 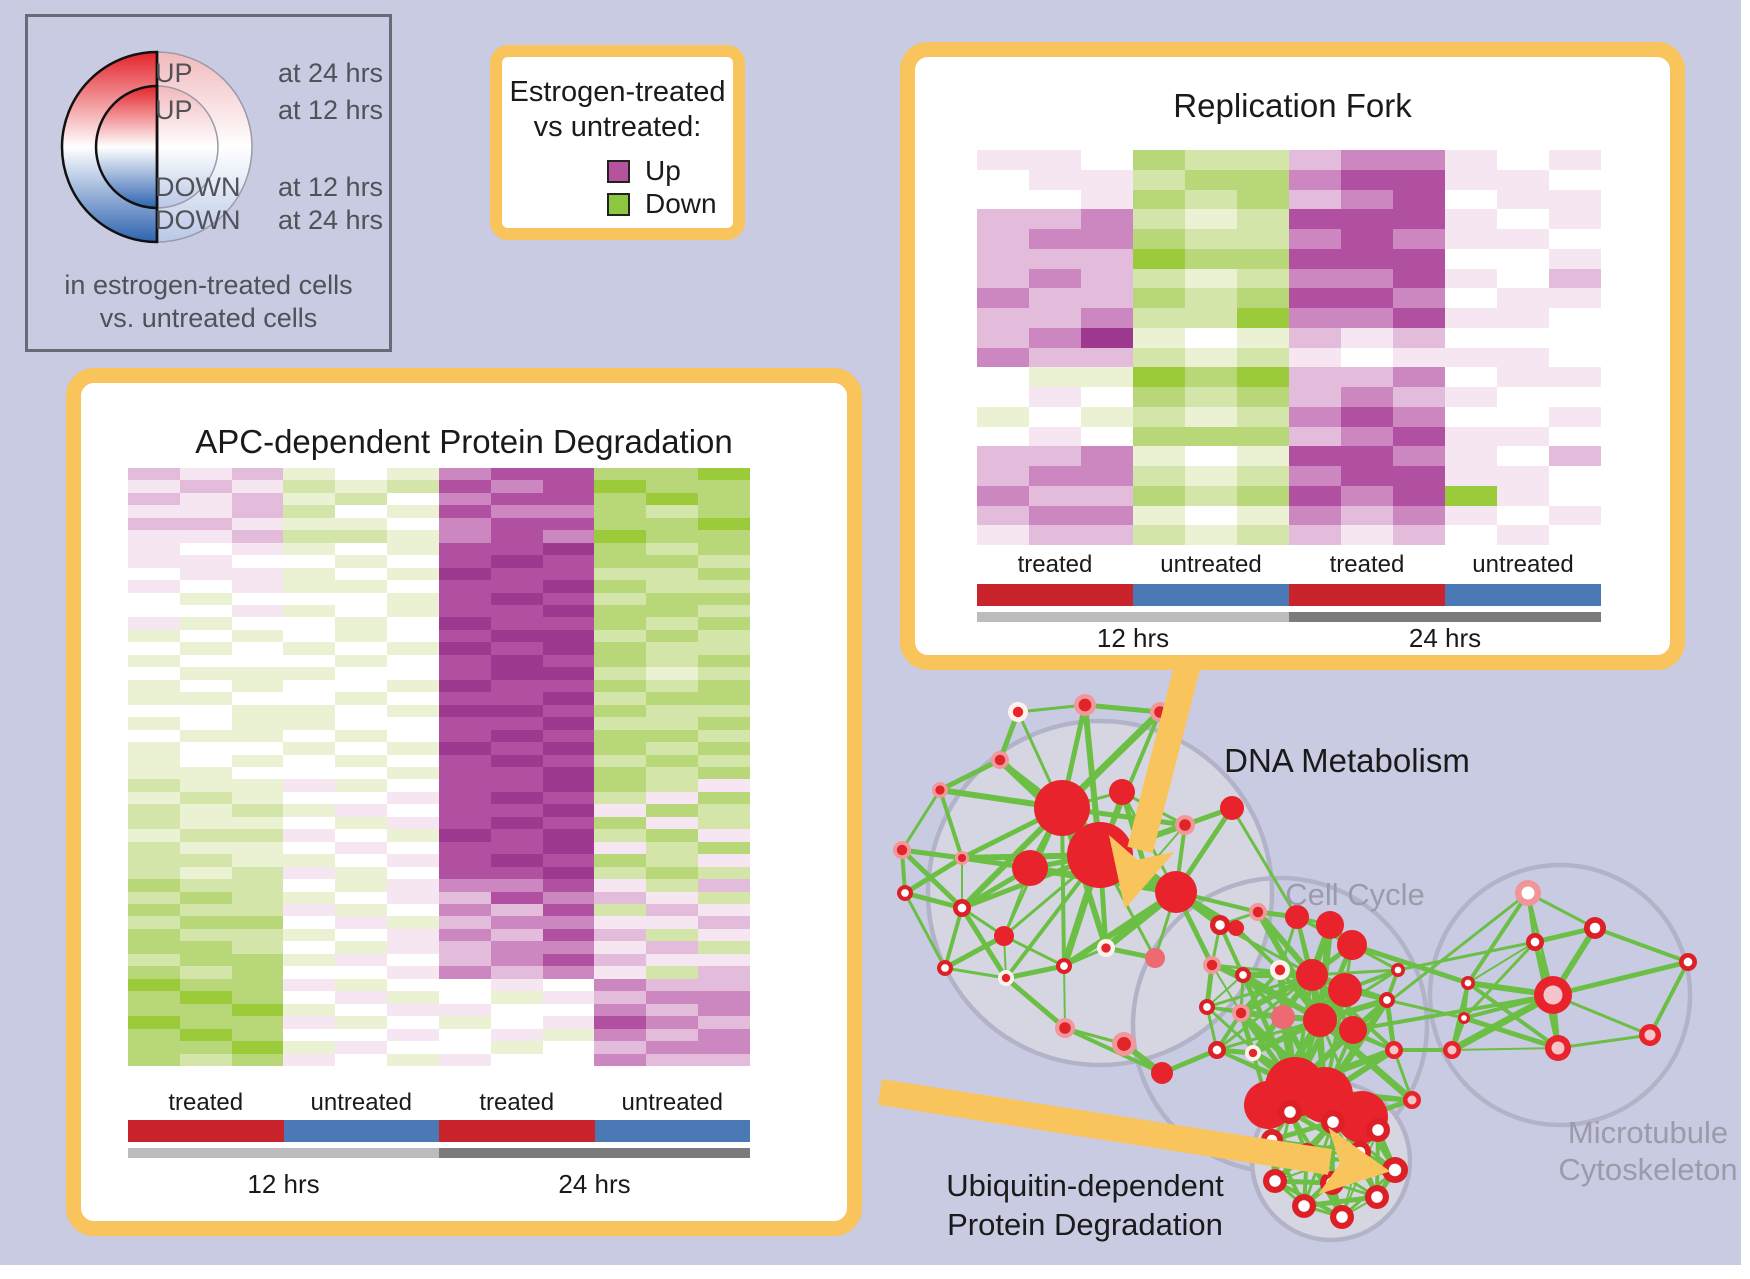 I want to click on comparison-legend: Estrogen-treated vs untreated: Up Down, so click(x=617, y=142).